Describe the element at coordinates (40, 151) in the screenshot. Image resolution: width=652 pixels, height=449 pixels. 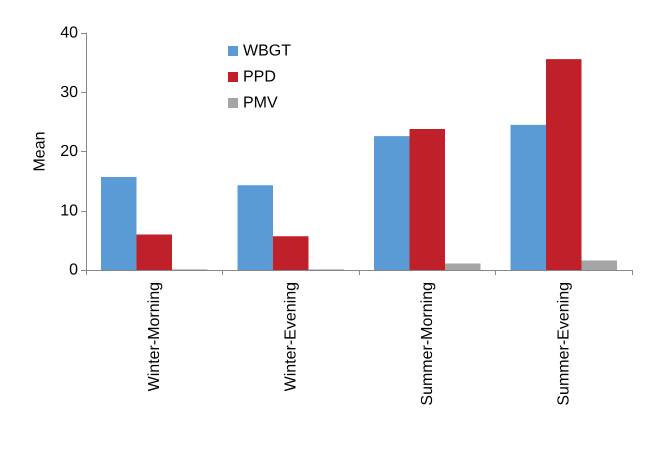
I see `y-axis-title: Mean` at that location.